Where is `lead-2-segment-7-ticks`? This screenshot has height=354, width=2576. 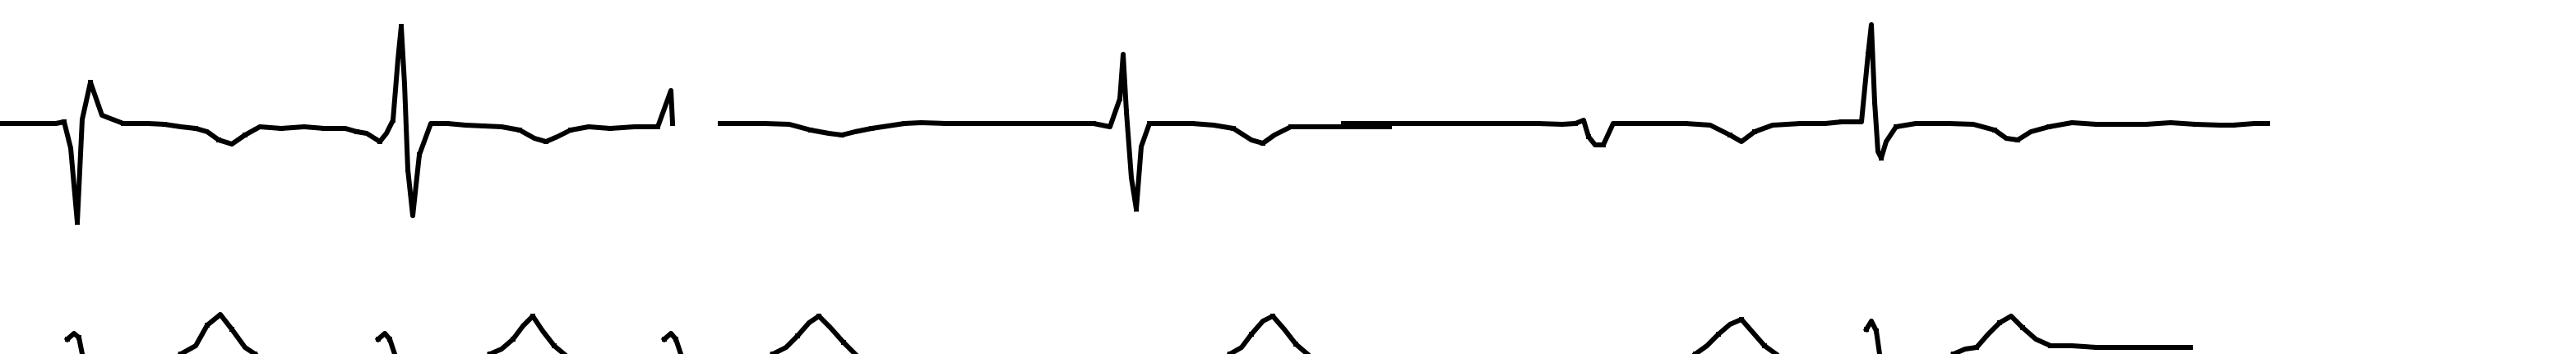
lead-2-segment-7-ticks is located at coordinates (1263, 334).